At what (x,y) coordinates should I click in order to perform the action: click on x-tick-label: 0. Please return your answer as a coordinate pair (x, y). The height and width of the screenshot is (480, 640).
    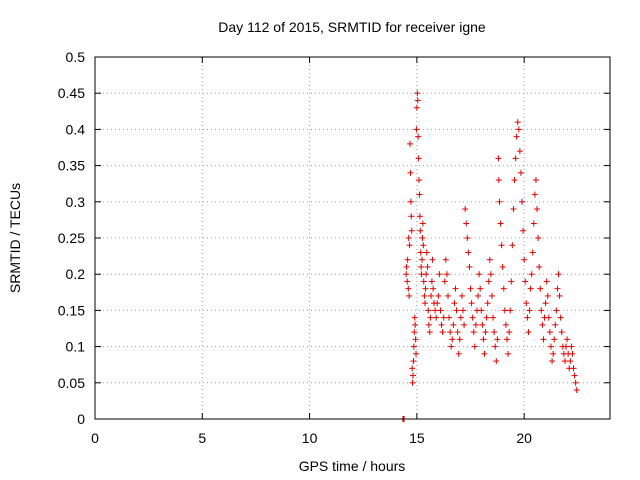
    Looking at the image, I should click on (95, 438).